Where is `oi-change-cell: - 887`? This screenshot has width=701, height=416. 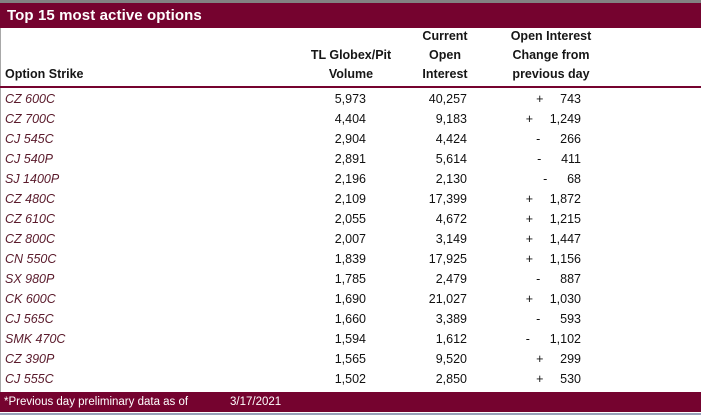 oi-change-cell: - 887 is located at coordinates (537, 279).